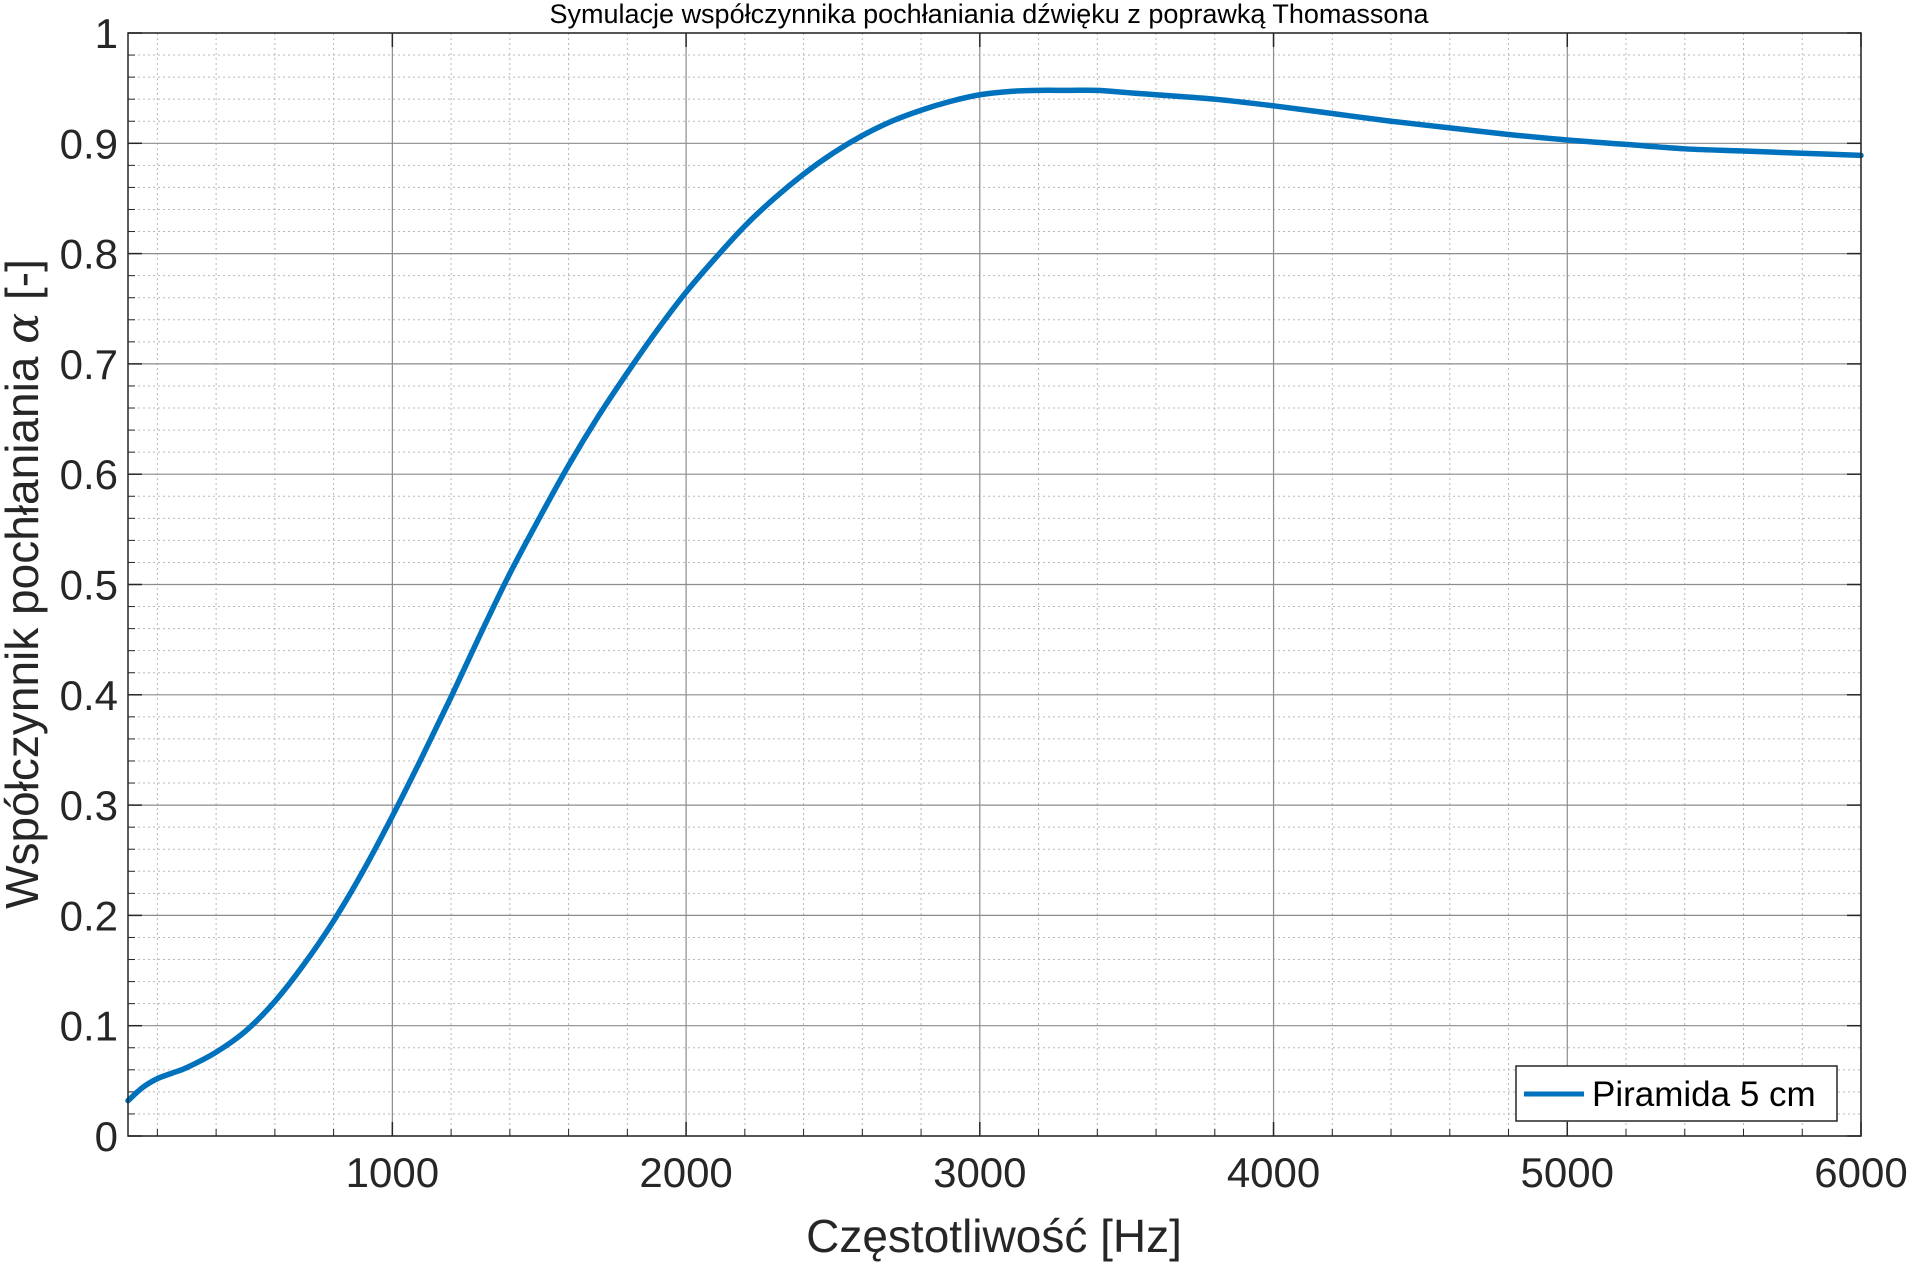 The height and width of the screenshot is (1264, 1912). What do you see at coordinates (392, 1172) in the screenshot?
I see `x-tick-label: 1000` at bounding box center [392, 1172].